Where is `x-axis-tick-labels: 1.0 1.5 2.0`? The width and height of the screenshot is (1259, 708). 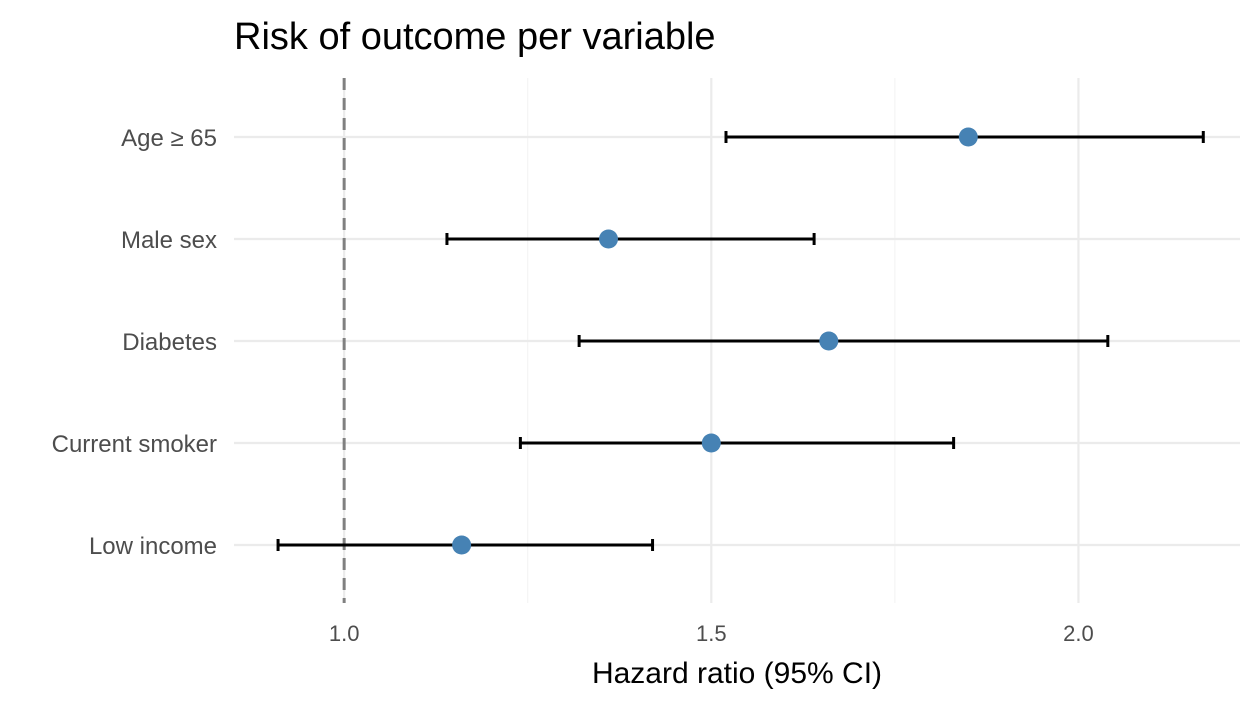 x-axis-tick-labels: 1.0 1.5 2.0 is located at coordinates (711, 633).